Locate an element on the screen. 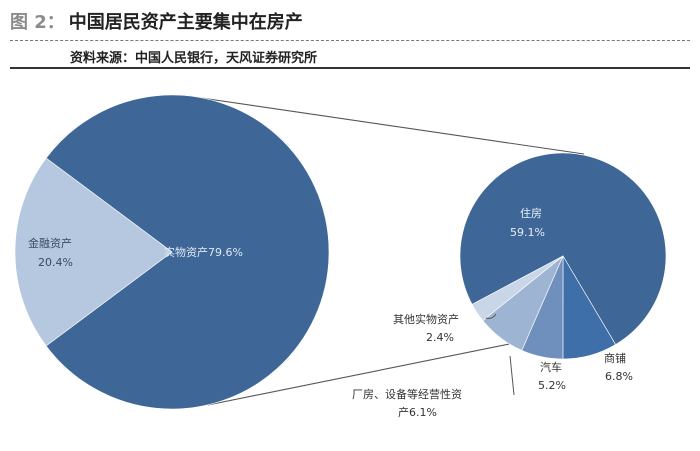 This screenshot has width=700, height=451. label-car-value: 5.2% is located at coordinates (552, 385).